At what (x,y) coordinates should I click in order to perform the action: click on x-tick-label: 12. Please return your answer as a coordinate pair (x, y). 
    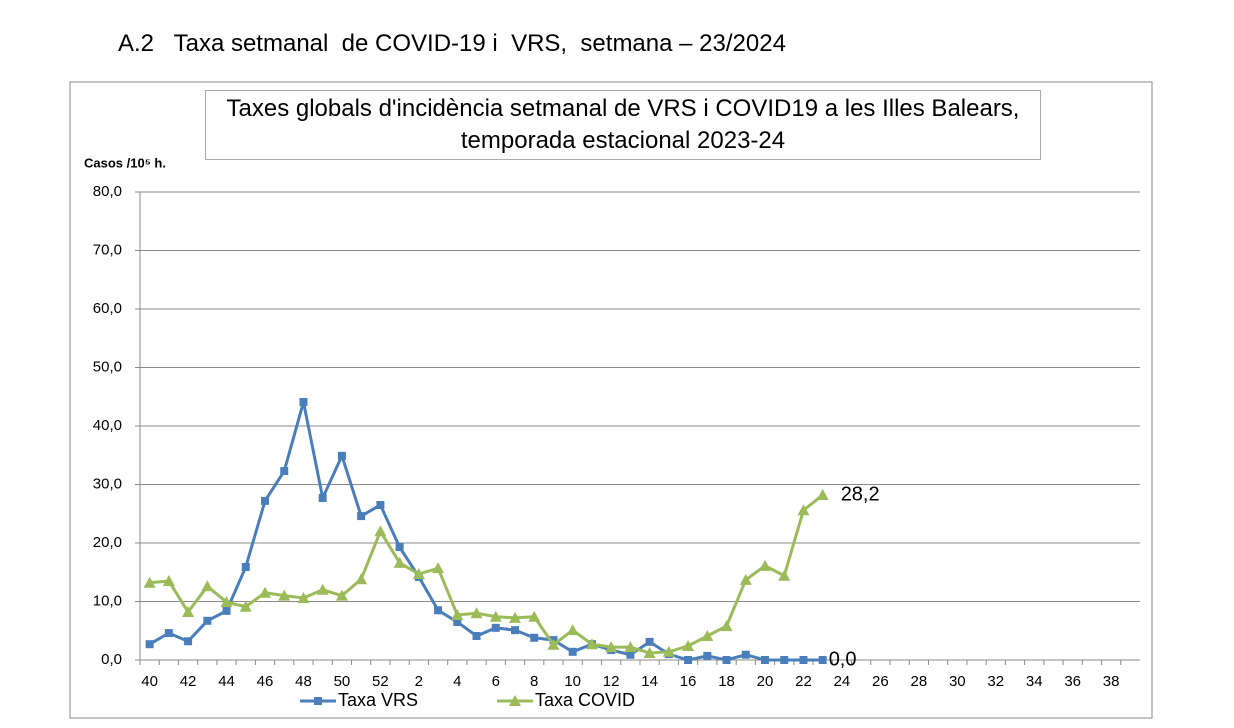
    Looking at the image, I should click on (611, 681).